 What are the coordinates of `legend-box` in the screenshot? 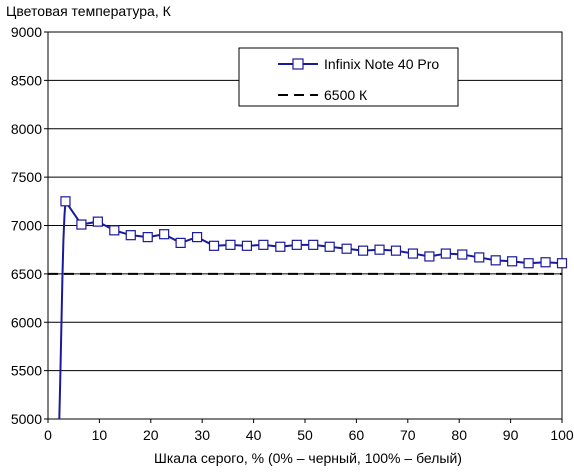 It's located at (348, 77).